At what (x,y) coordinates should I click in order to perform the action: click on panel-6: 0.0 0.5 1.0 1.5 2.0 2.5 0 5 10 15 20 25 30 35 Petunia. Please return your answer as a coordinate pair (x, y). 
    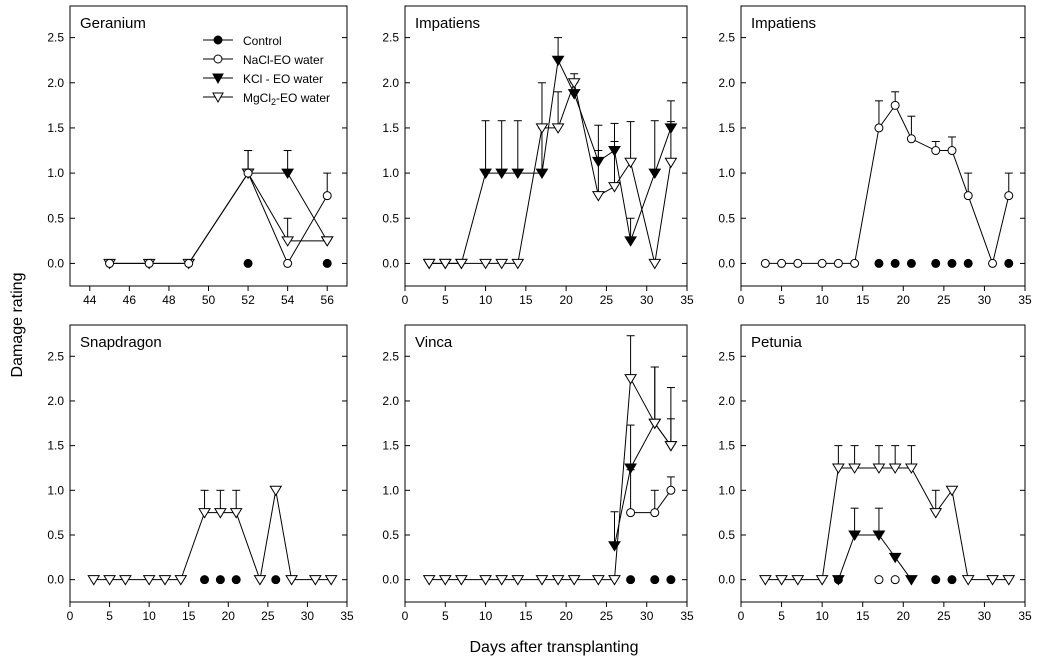
    Looking at the image, I should click on (875, 473).